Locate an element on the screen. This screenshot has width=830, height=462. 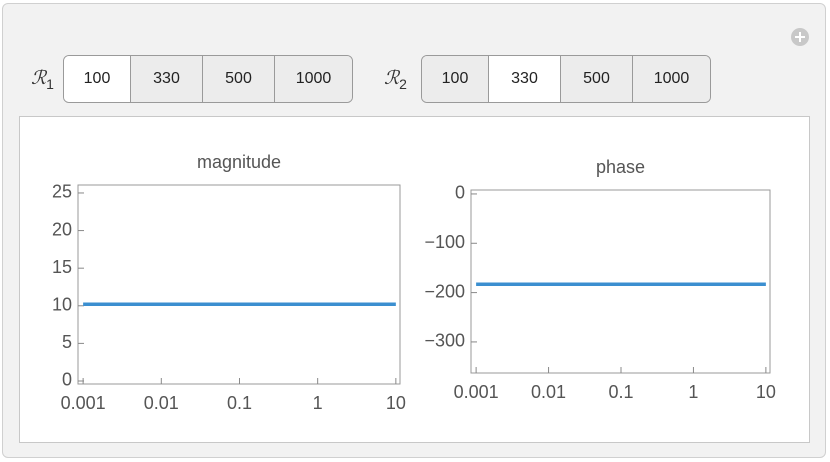
control-label: ℛ1 is located at coordinates (42, 79).